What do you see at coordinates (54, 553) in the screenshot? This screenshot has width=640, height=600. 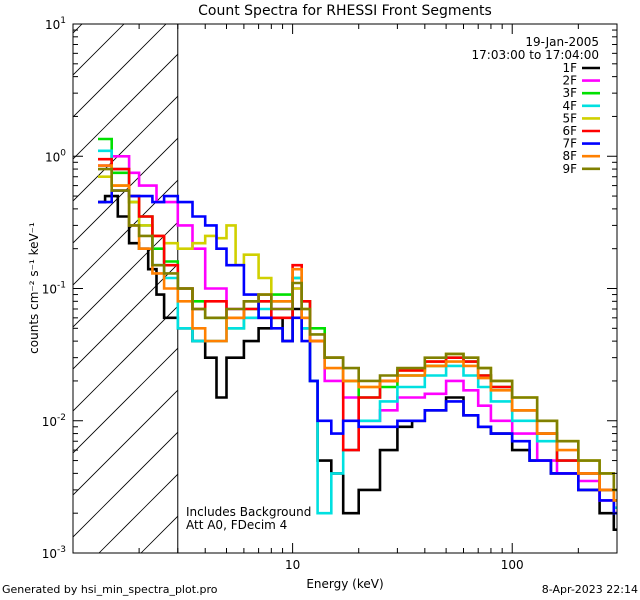 I see `y-tick-label: 10⁻³` at bounding box center [54, 553].